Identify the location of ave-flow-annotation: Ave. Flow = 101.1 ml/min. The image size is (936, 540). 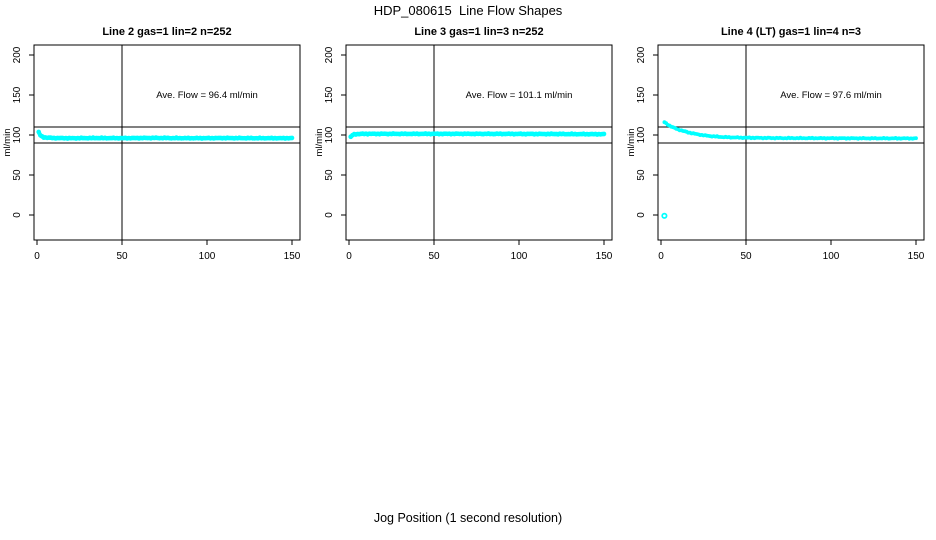
(519, 95).